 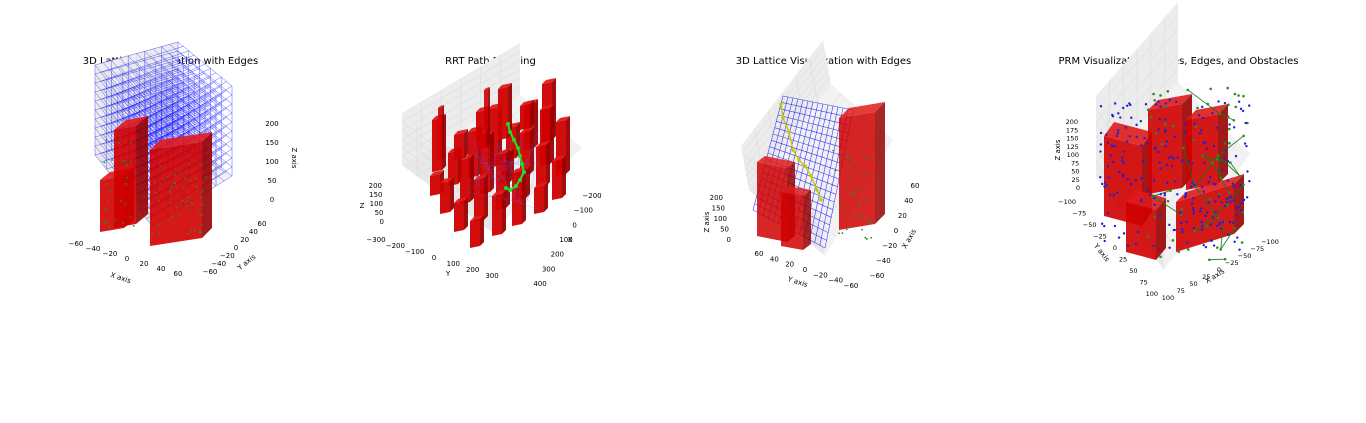 What do you see at coordinates (877, 276) in the screenshot?
I see `x-tick-label: −60` at bounding box center [877, 276].